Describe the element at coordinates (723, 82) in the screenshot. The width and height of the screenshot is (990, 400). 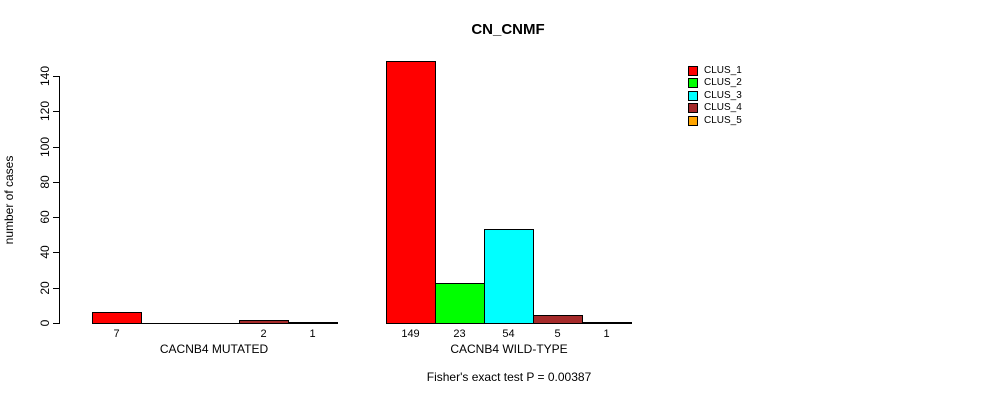
I see `legend-label-clus_2: CLUS_2` at that location.